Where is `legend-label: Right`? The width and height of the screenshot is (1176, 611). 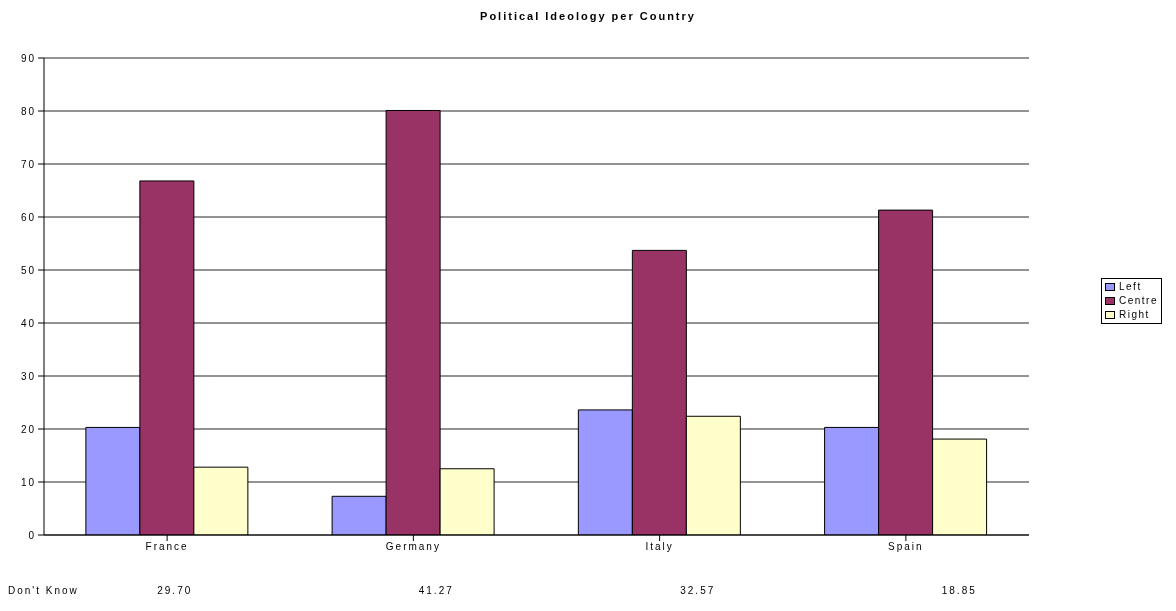 legend-label: Right is located at coordinates (1134, 314).